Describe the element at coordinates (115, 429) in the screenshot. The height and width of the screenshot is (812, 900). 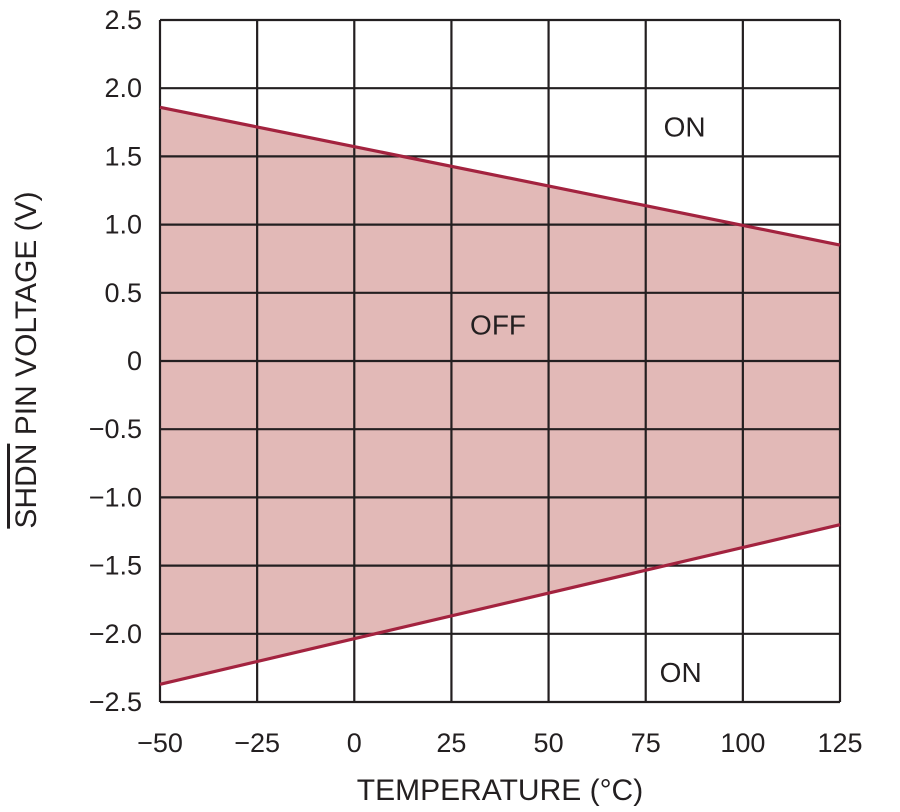
I see `y-tick-label: −0.5` at that location.